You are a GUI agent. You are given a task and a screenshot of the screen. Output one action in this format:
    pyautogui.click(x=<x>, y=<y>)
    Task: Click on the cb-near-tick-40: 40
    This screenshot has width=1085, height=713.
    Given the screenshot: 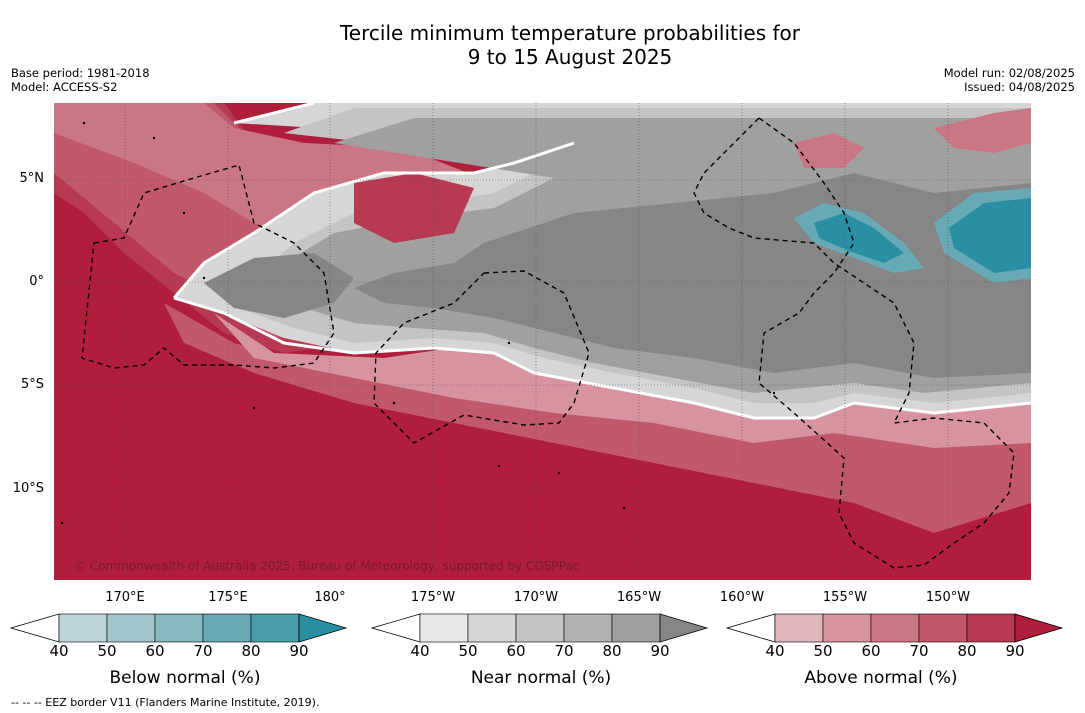 What is the action you would take?
    pyautogui.click(x=420, y=651)
    